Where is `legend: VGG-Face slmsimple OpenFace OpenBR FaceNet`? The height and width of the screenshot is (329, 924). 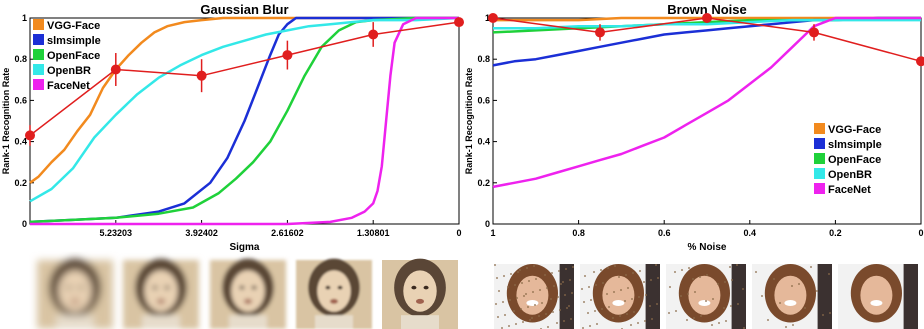
legend: VGG-Face slmsimple OpenFace OpenBR FaceNet is located at coordinates (848, 159).